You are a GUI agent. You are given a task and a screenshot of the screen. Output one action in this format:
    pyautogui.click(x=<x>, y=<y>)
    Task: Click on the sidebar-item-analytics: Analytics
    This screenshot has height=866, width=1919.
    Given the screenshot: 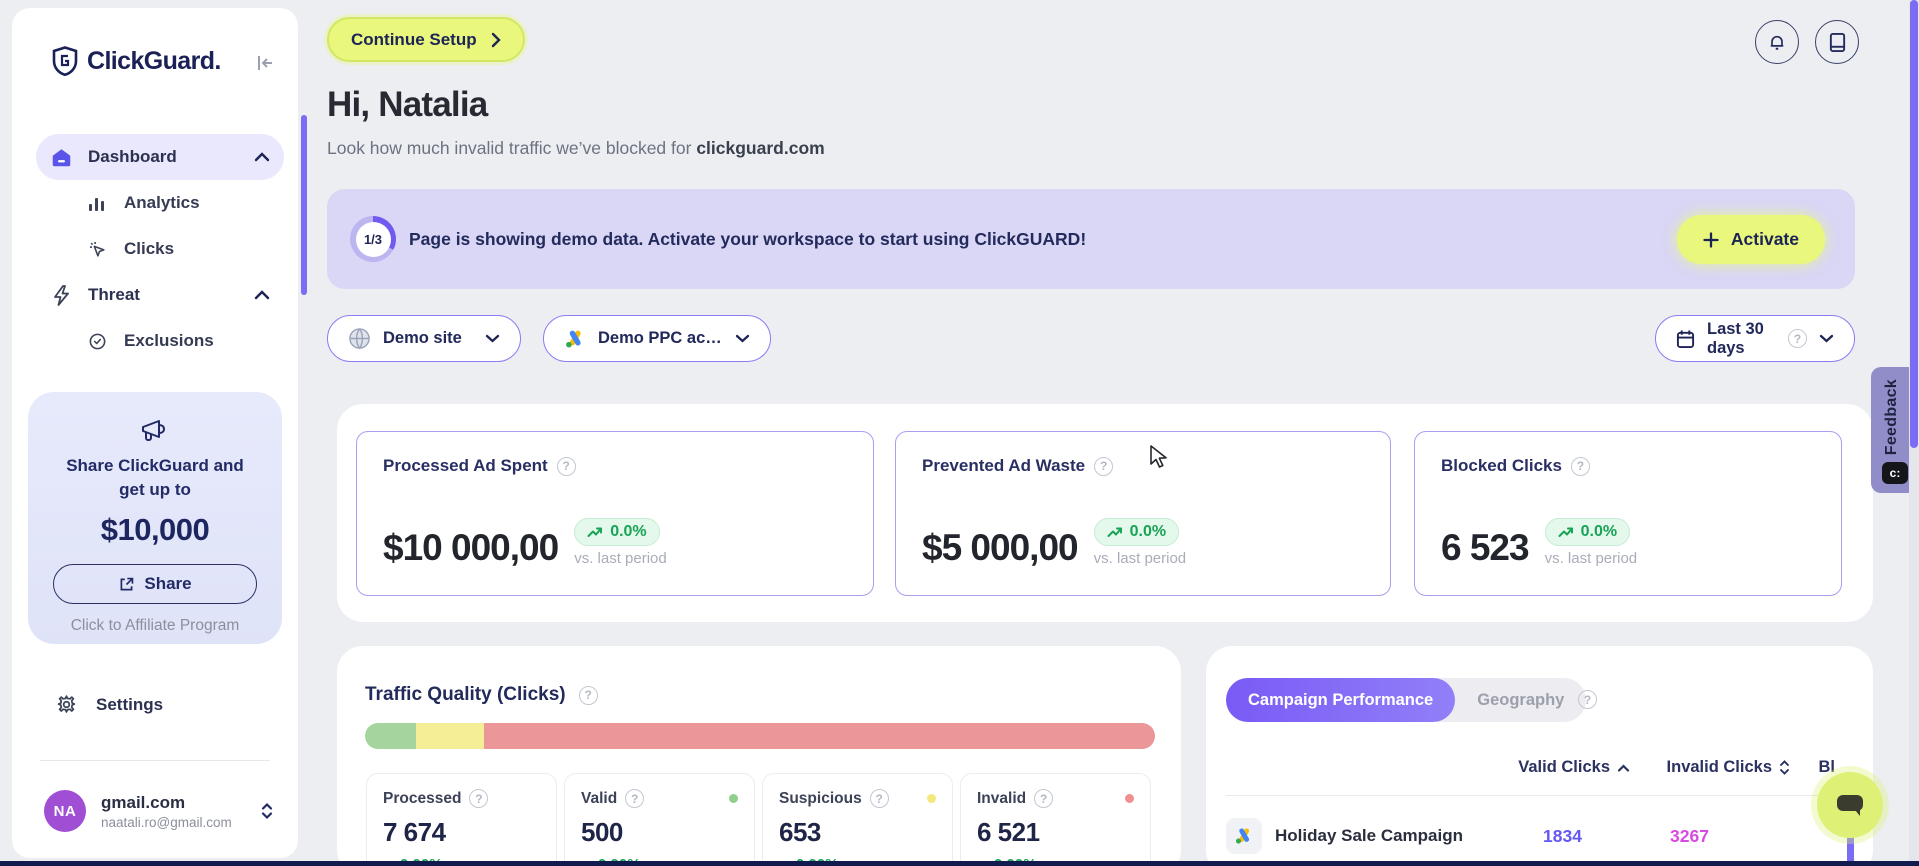 What is the action you would take?
    pyautogui.click(x=160, y=203)
    